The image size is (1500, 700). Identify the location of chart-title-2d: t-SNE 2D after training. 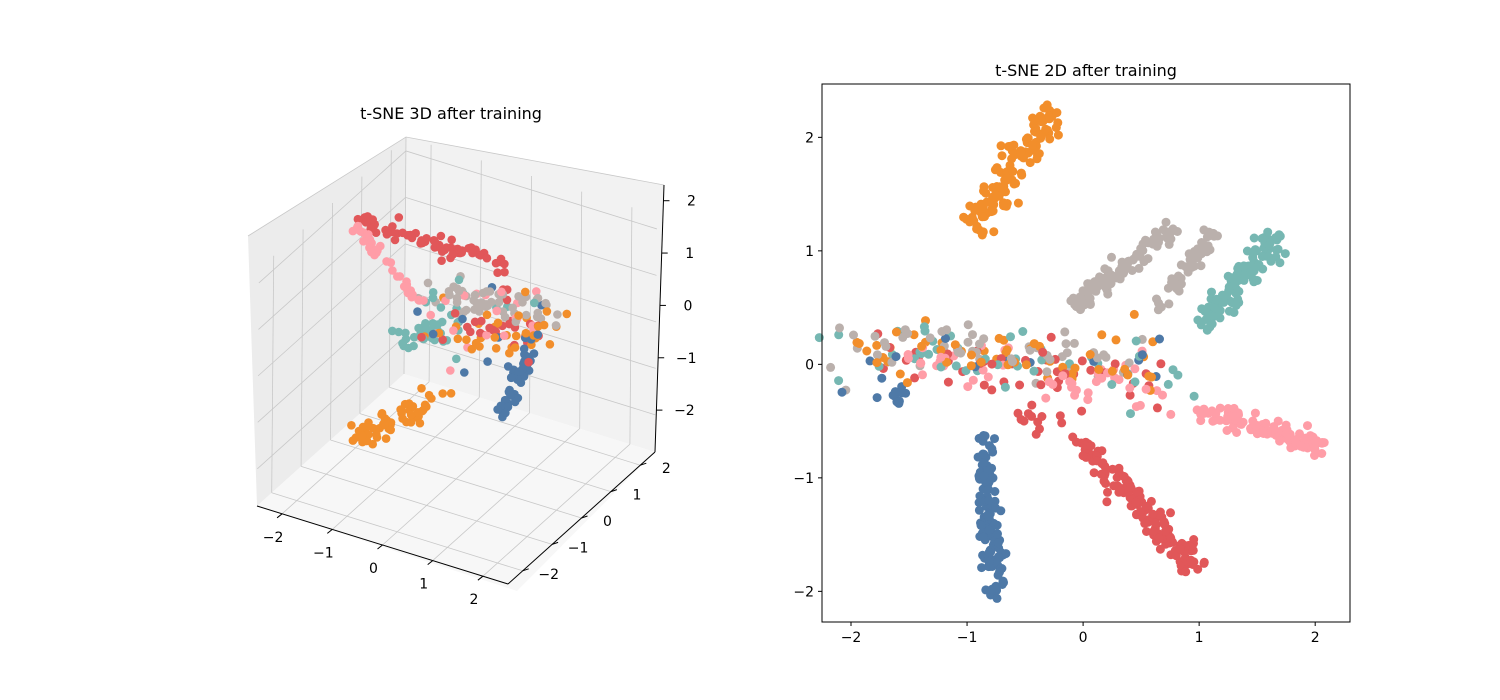
(1086, 70).